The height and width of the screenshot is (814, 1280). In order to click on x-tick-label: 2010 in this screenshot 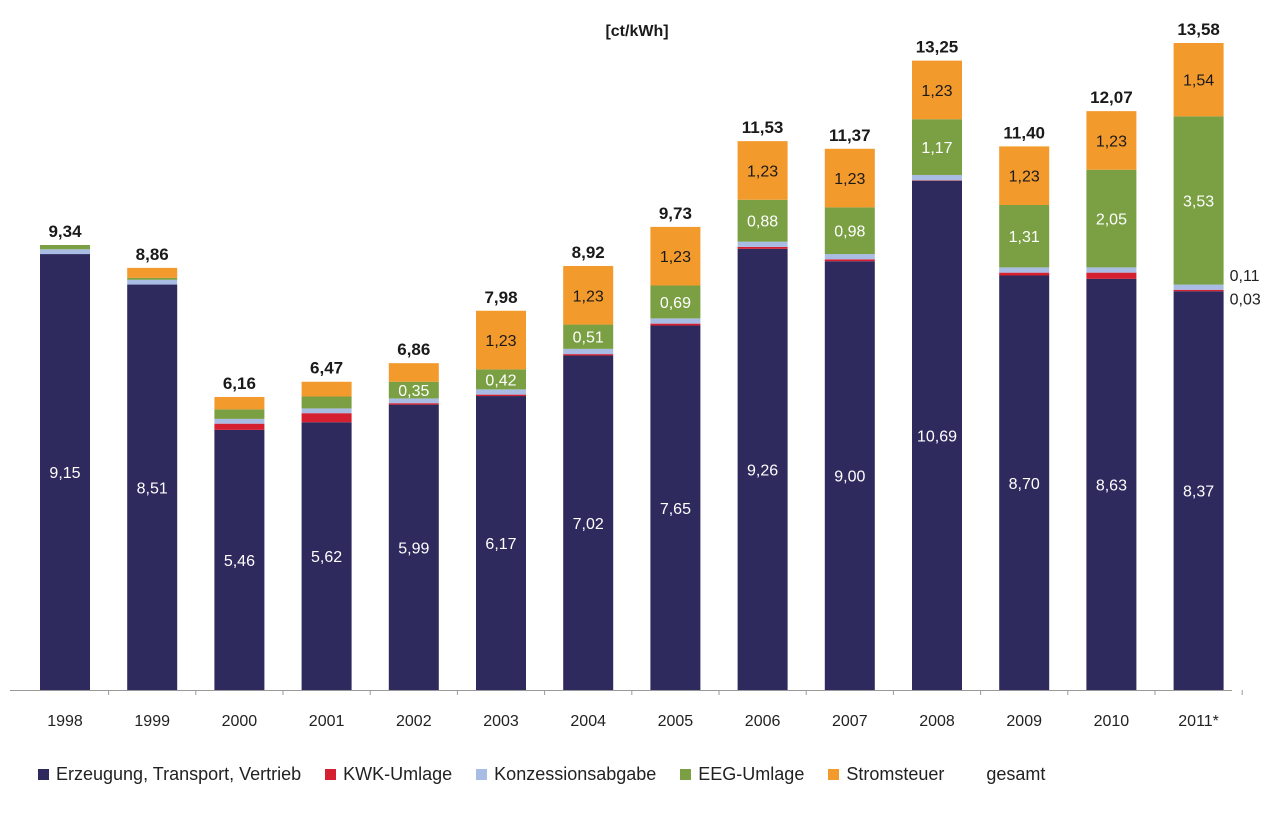, I will do `click(1112, 721)`.